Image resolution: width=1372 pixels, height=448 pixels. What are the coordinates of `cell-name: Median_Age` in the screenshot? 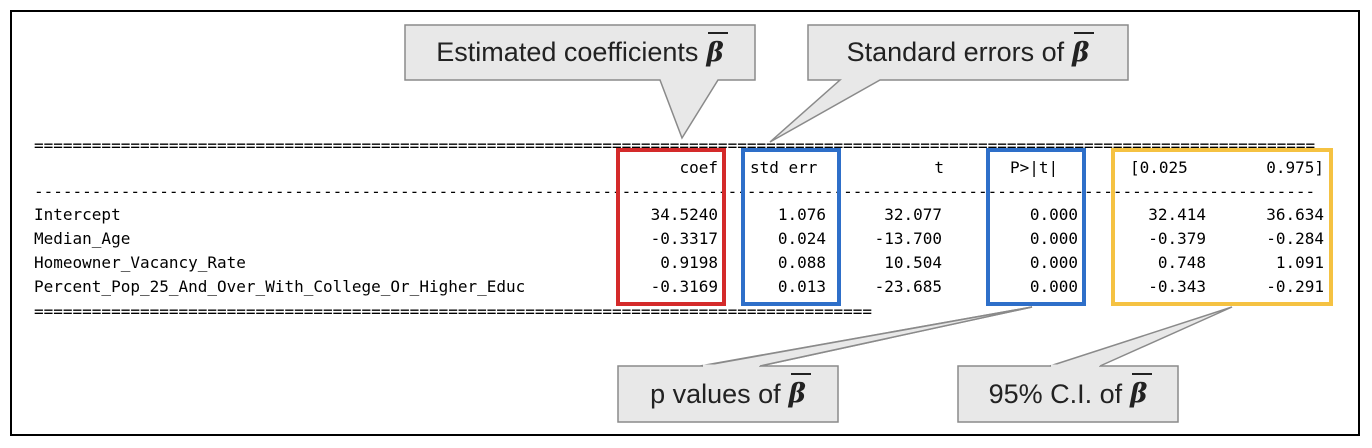 It's located at (82, 238).